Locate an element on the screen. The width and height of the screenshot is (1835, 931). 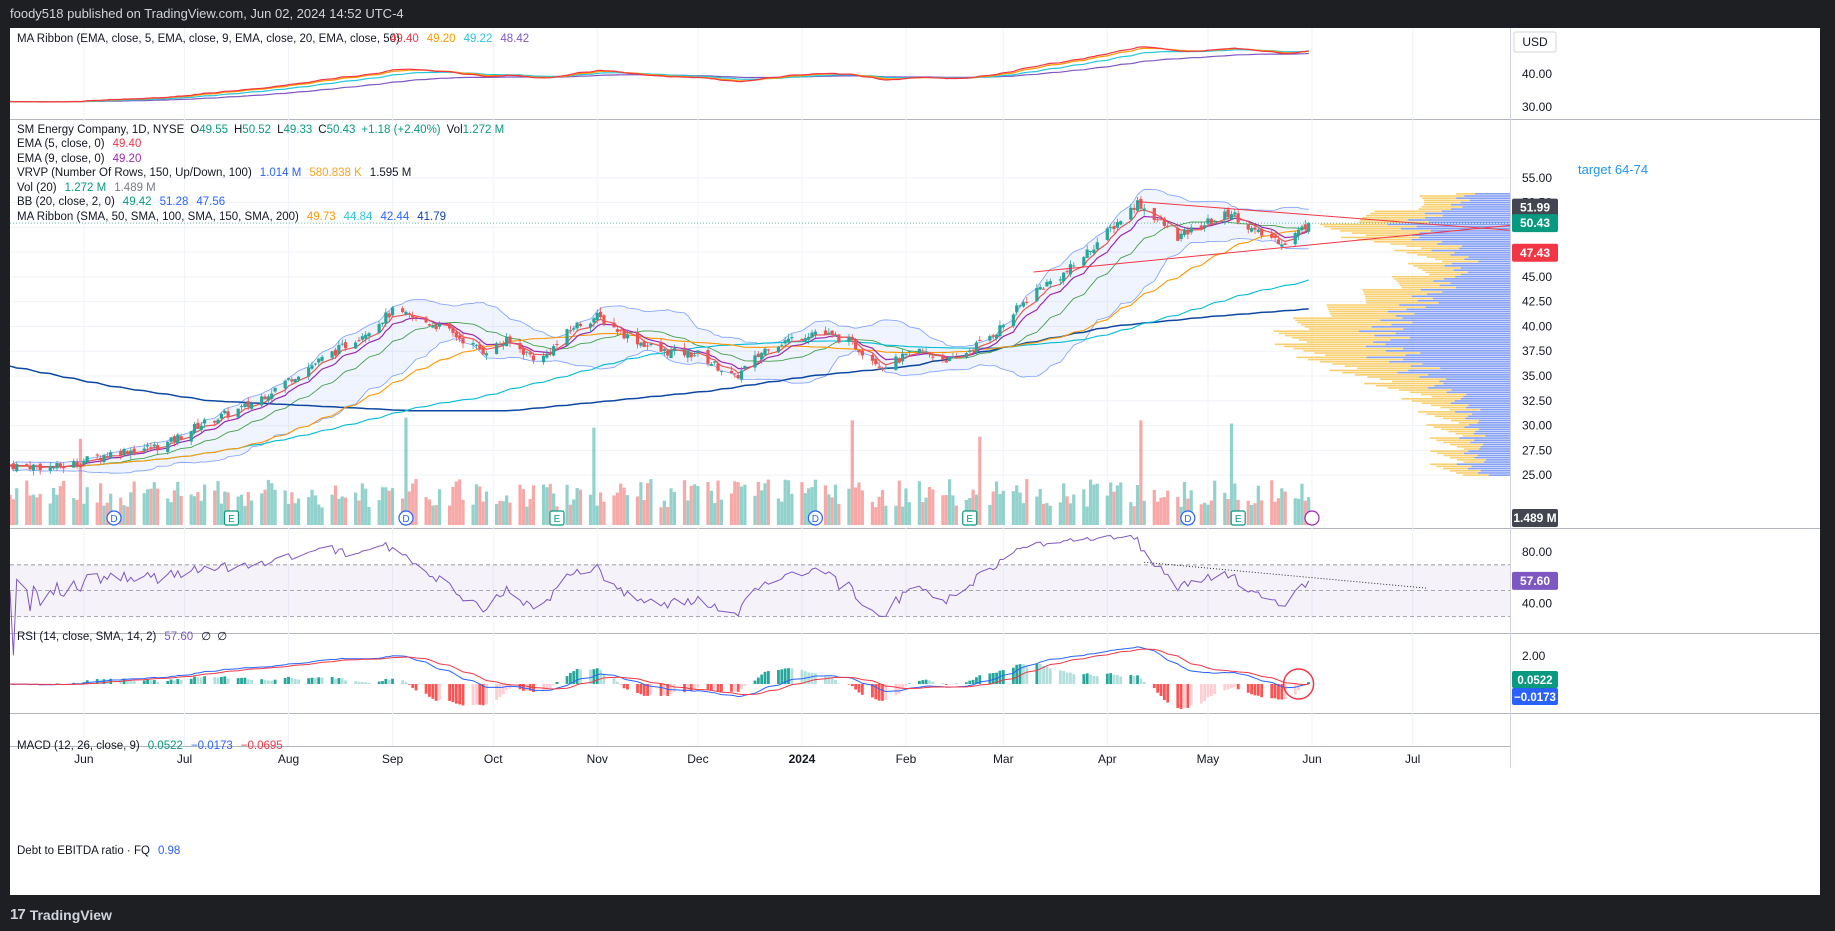
ribbon-ema20-line is located at coordinates (659, 76).